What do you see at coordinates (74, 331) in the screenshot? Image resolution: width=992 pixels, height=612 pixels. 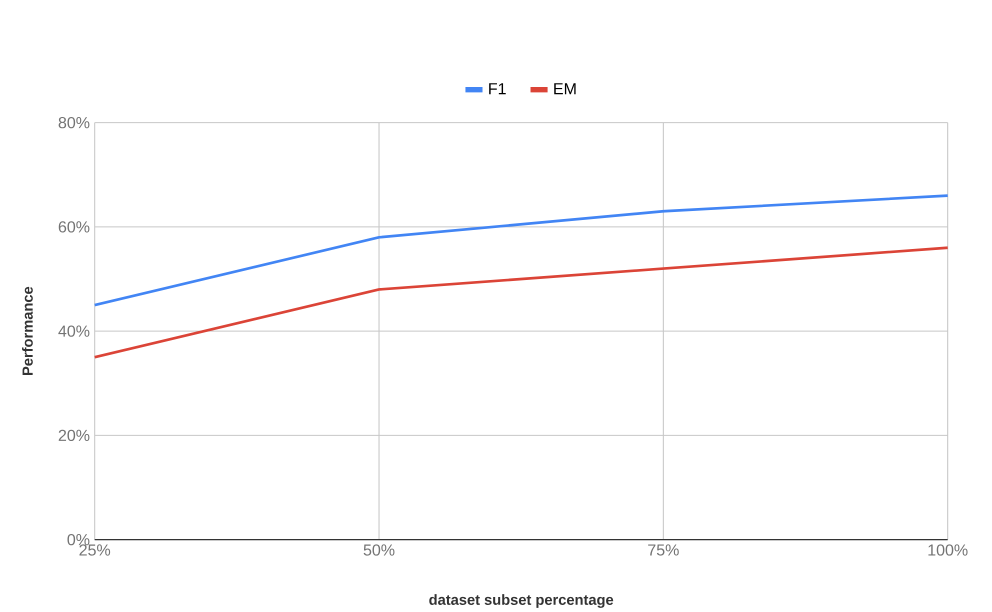 I see `y-tick-label: 40%` at bounding box center [74, 331].